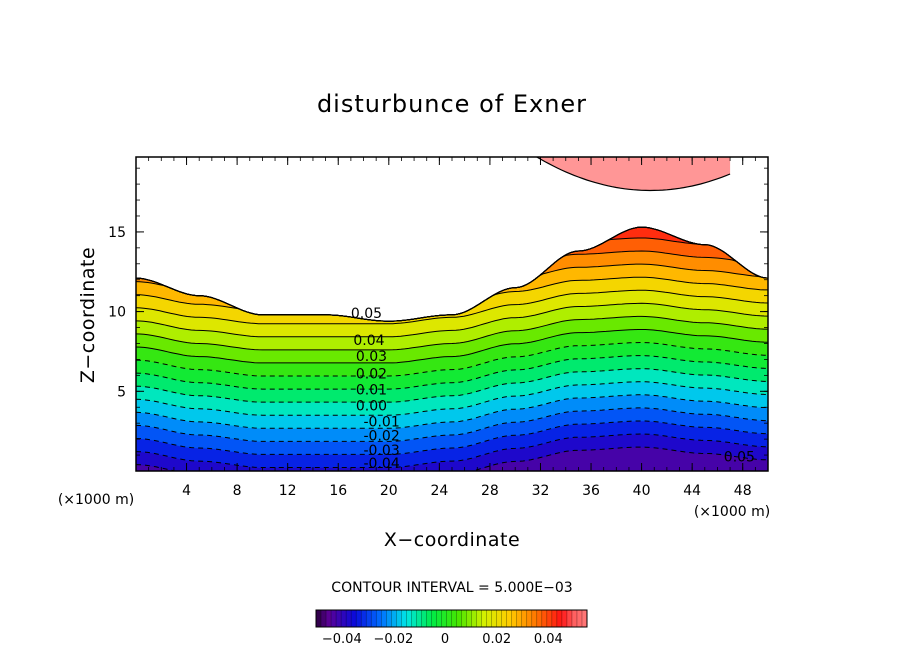  What do you see at coordinates (452, 458) in the screenshot?
I see `contour-band` at bounding box center [452, 458].